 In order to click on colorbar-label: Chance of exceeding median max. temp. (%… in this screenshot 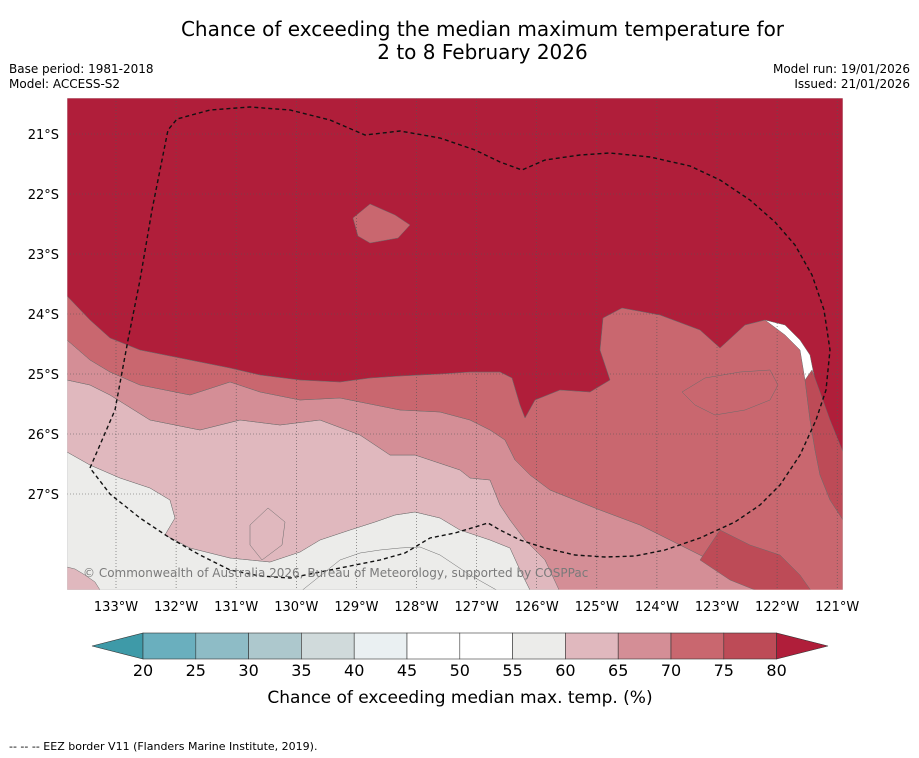, I will do `click(459, 698)`.